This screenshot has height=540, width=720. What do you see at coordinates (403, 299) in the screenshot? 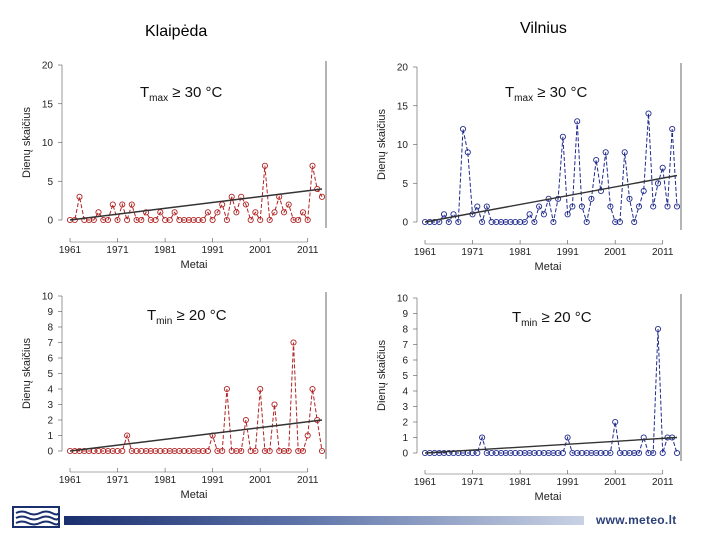
I see `y-tick-label: 10` at bounding box center [403, 299].